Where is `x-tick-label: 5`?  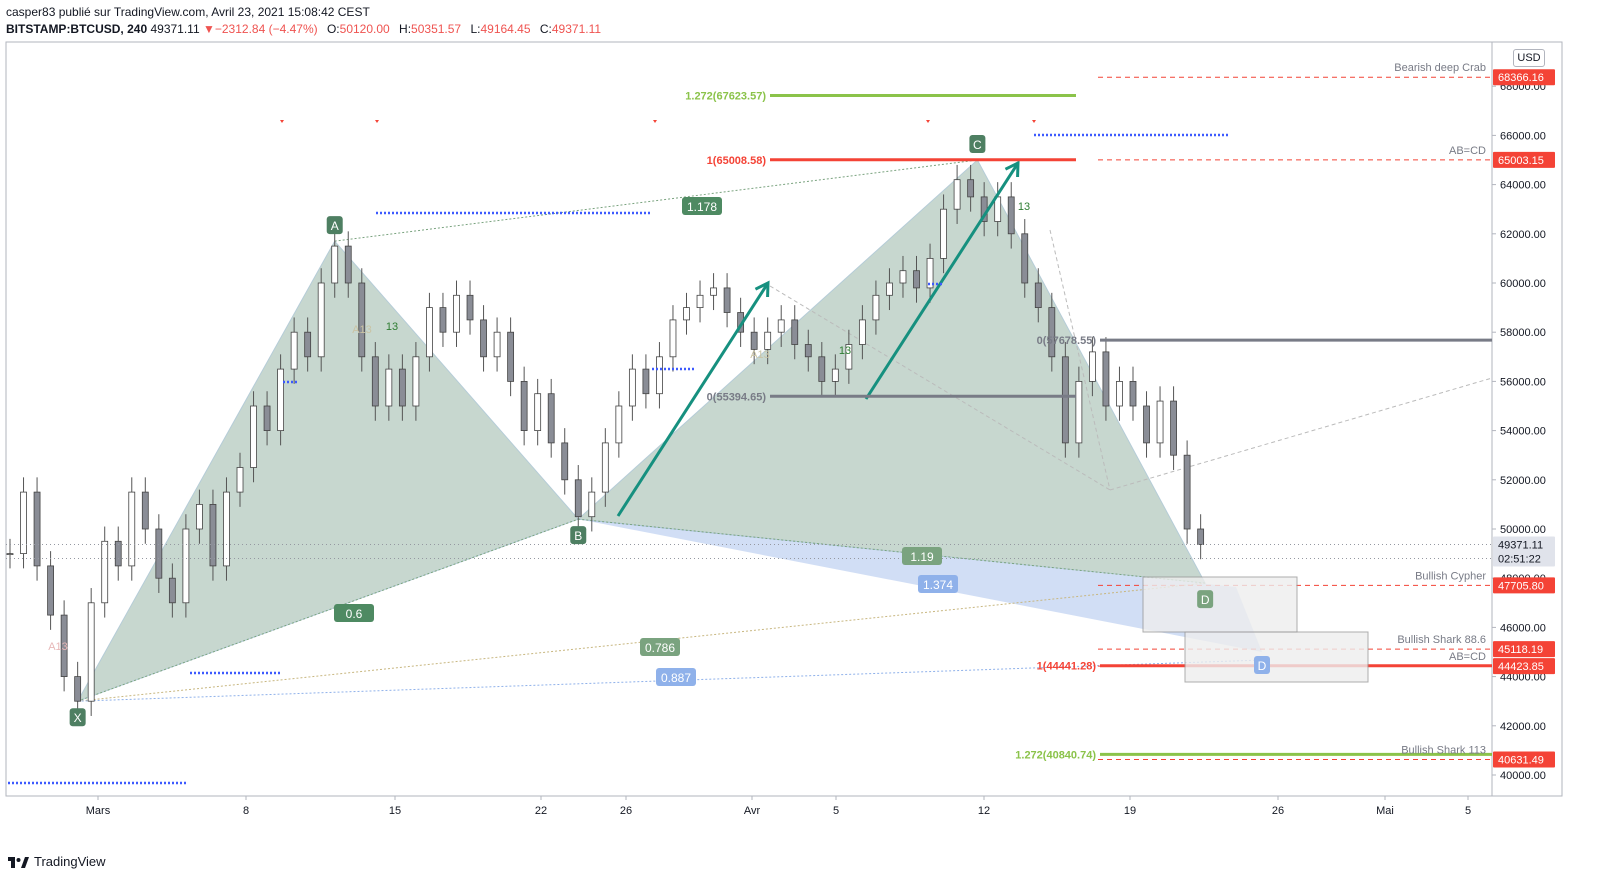
x-tick-label: 5 is located at coordinates (1468, 811).